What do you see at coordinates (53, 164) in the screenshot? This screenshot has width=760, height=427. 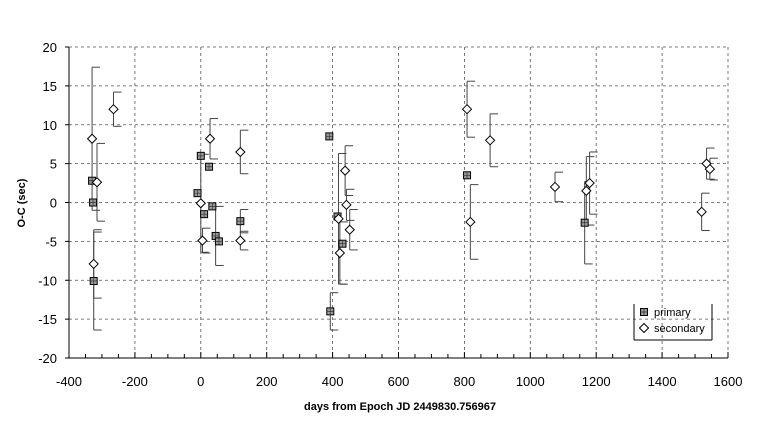 I see `y-tick-label: 5` at bounding box center [53, 164].